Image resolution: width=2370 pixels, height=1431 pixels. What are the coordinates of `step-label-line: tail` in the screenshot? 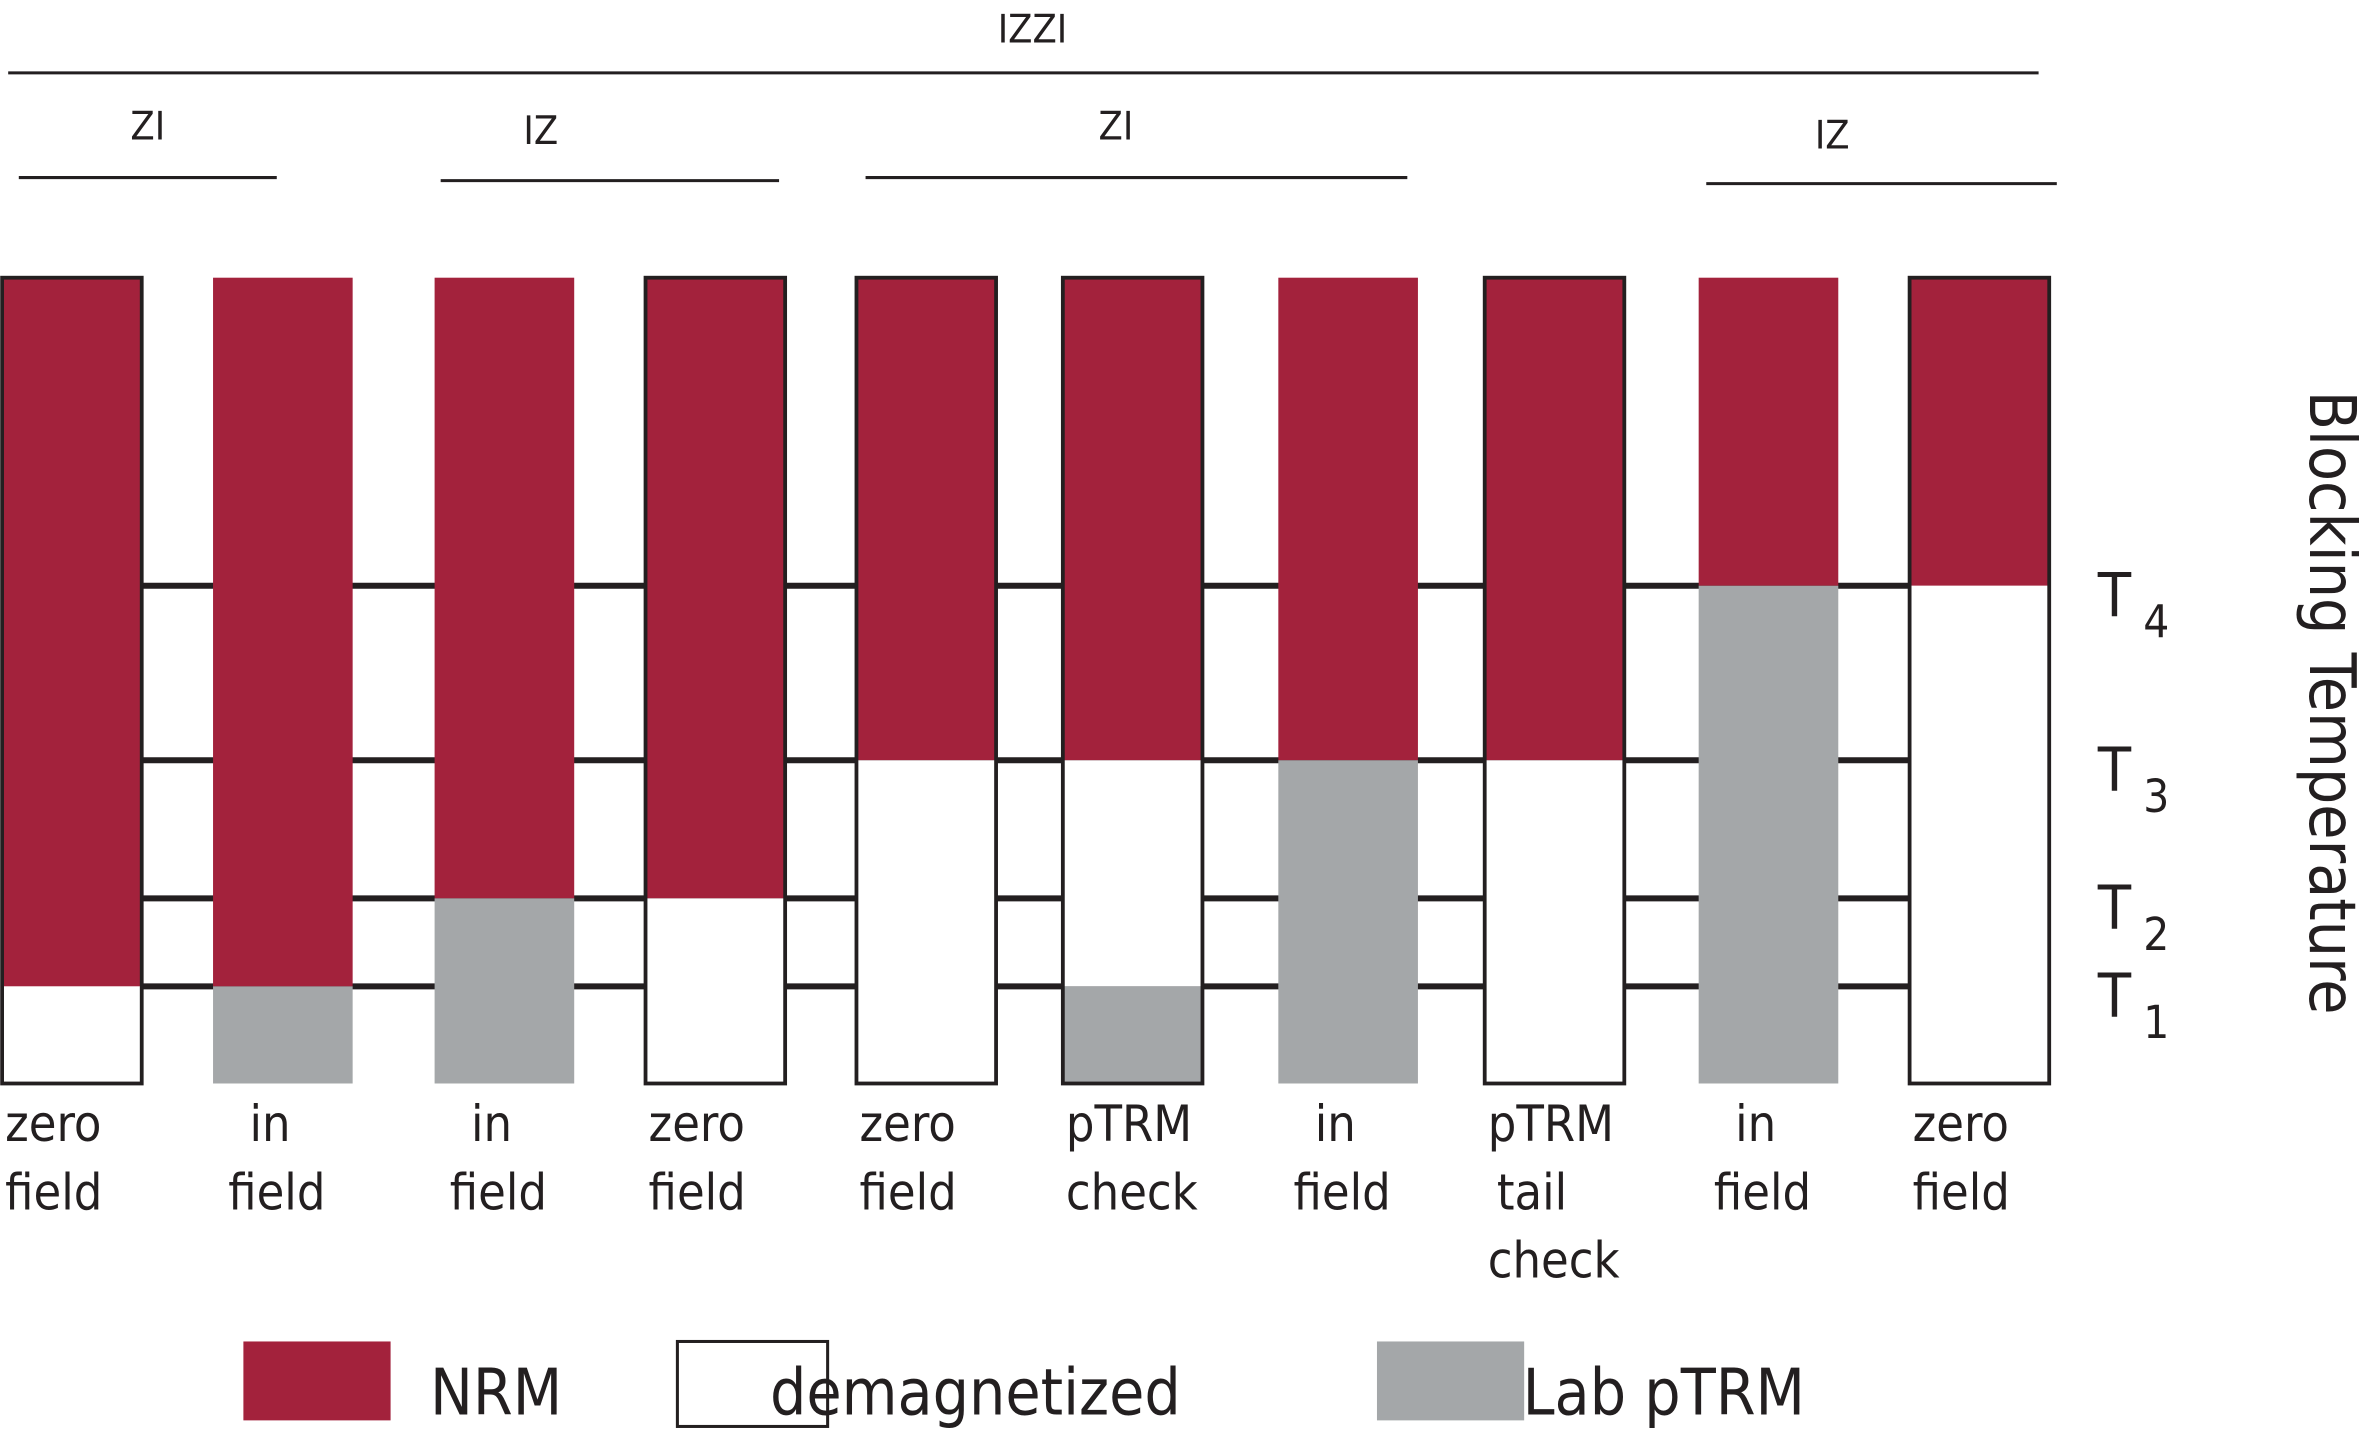 It's located at (1532, 1192).